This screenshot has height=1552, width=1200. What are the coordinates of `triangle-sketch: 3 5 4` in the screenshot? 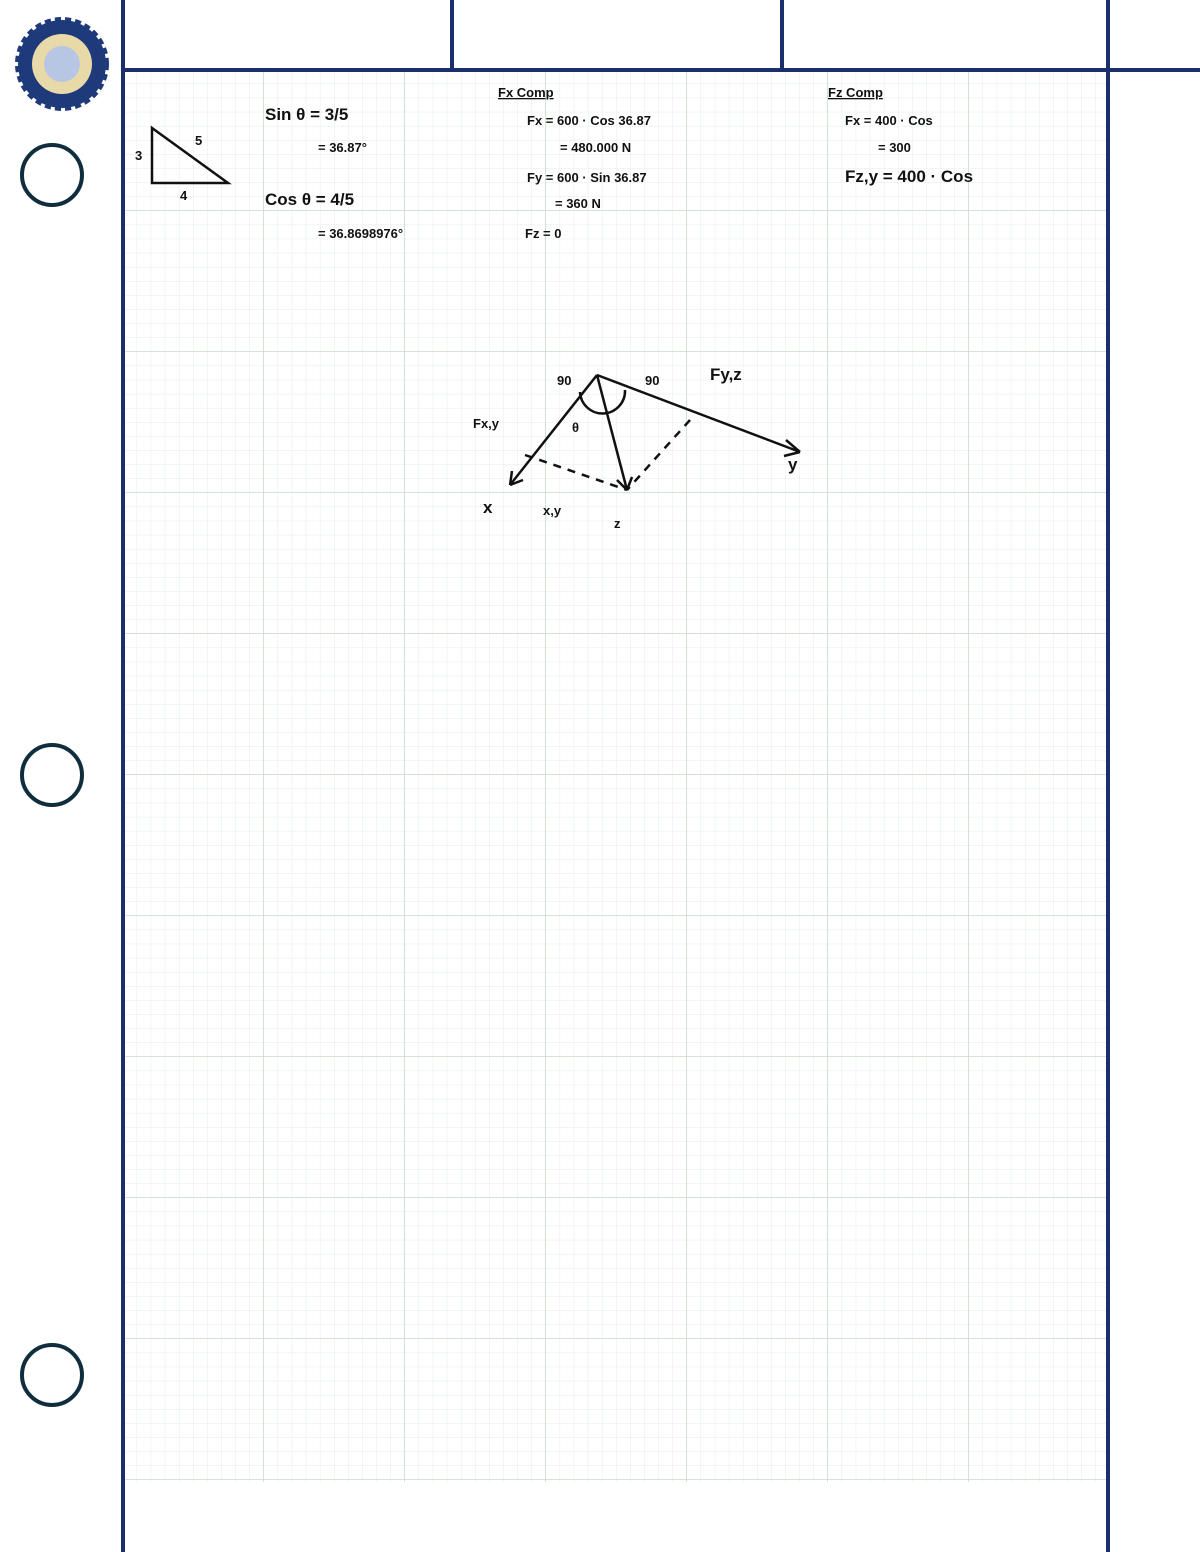 It's located at (183, 164).